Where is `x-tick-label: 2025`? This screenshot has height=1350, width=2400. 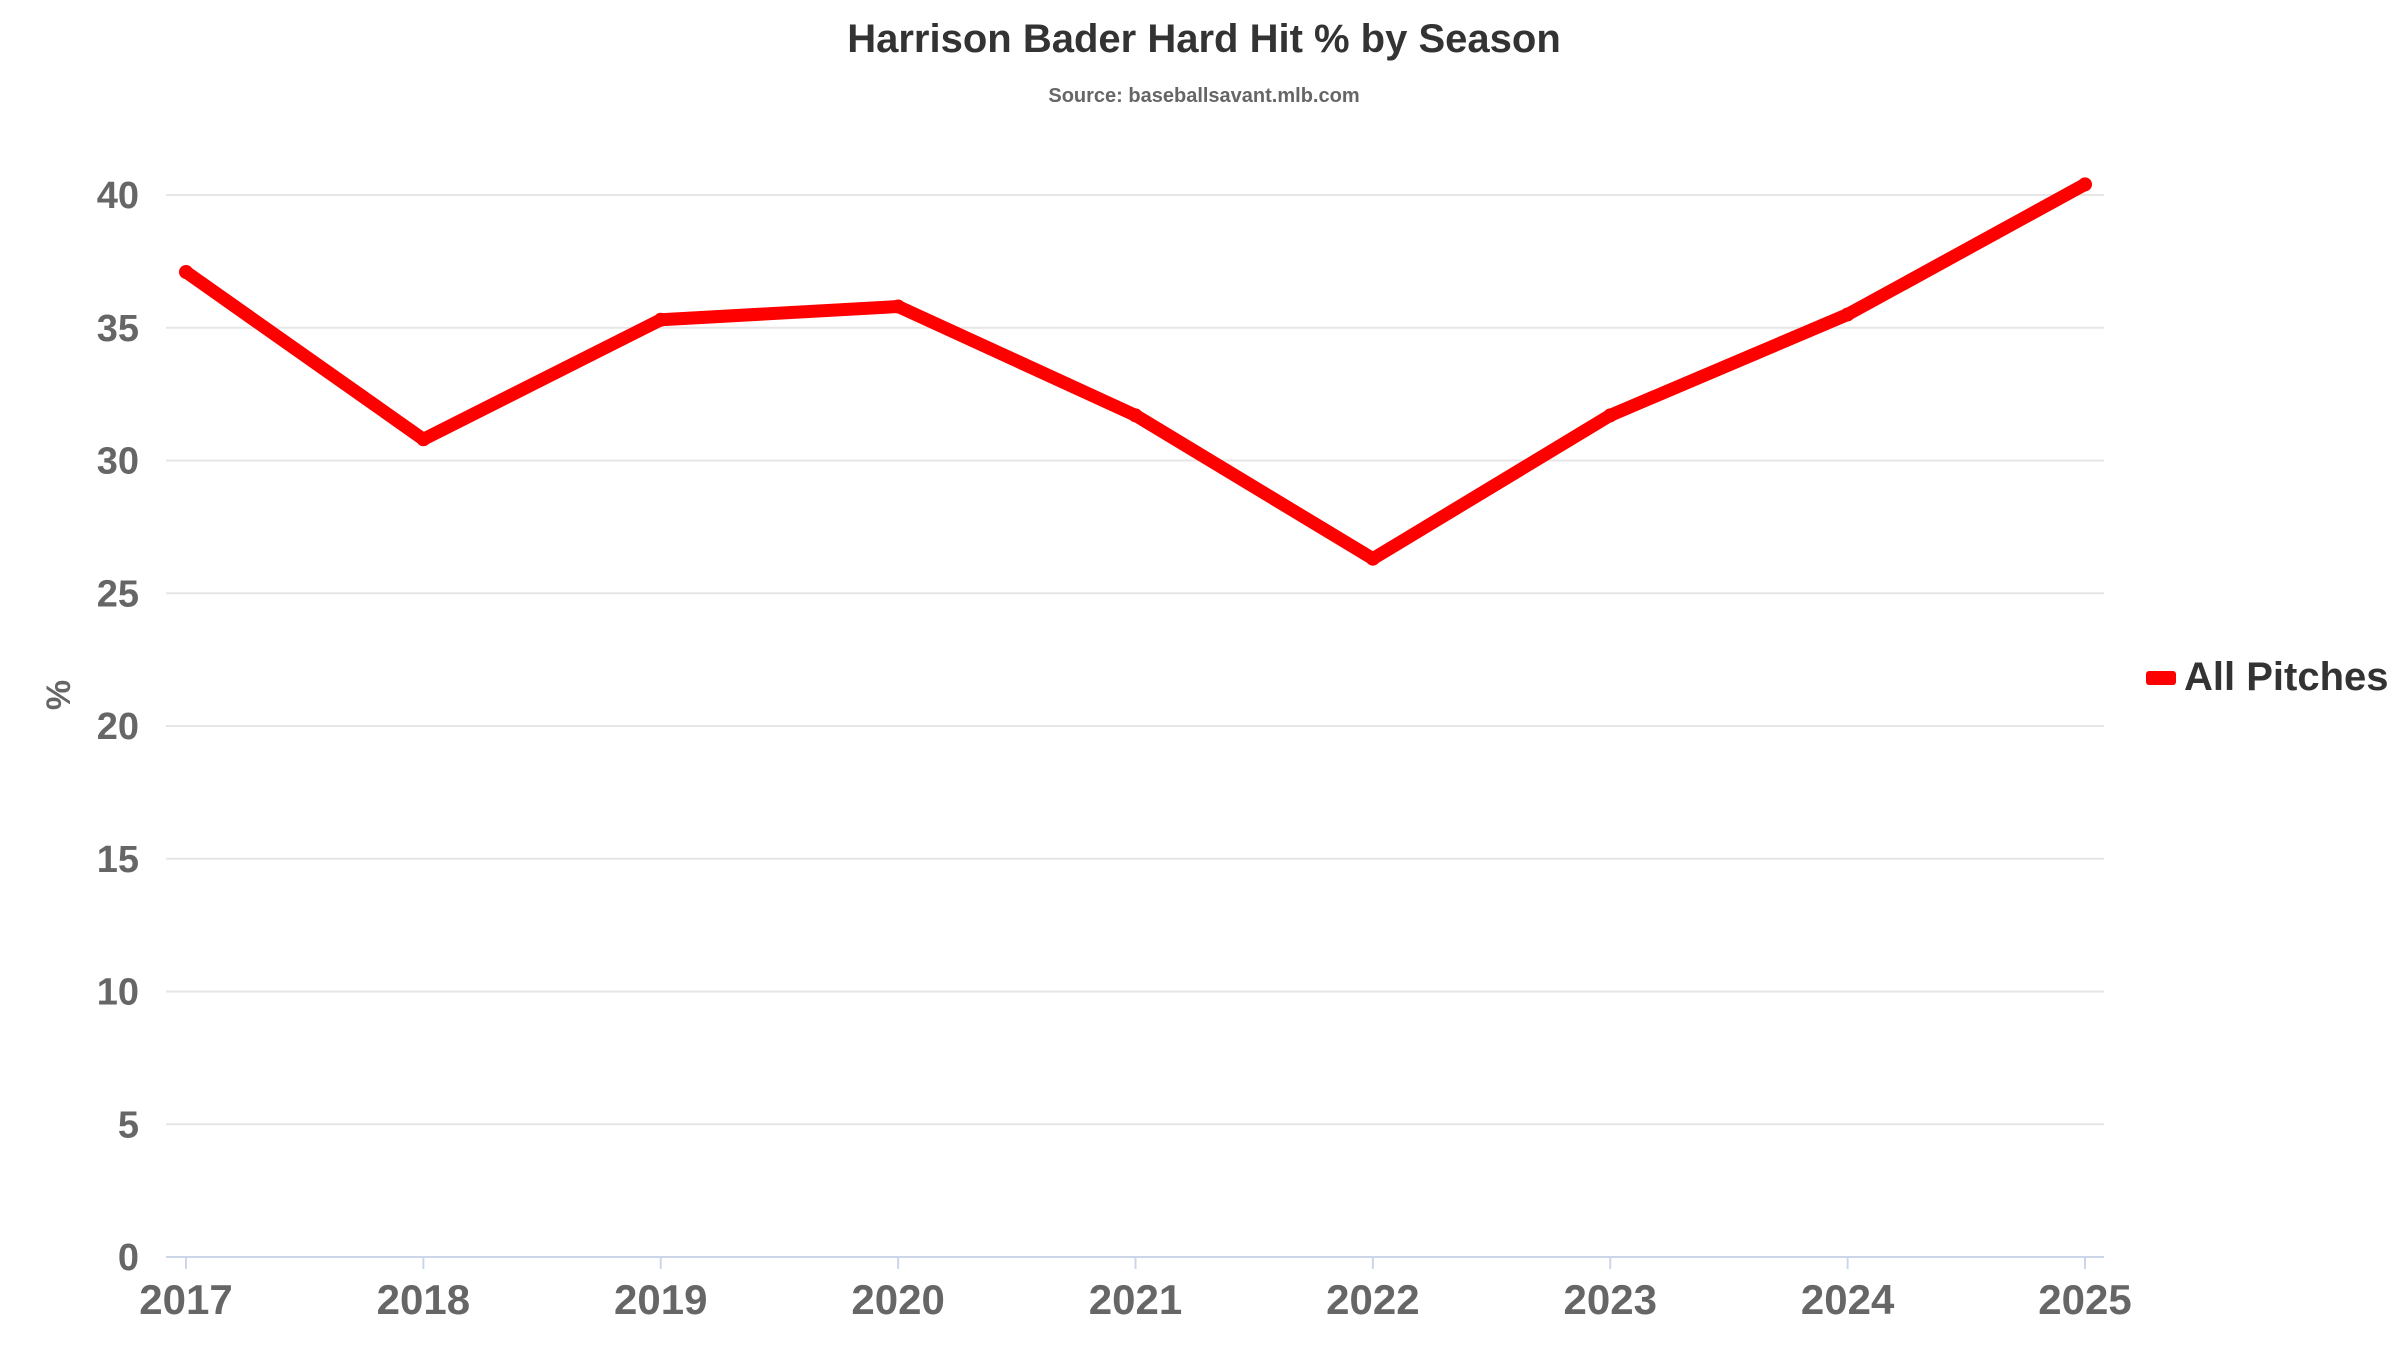 x-tick-label: 2025 is located at coordinates (2084, 1299).